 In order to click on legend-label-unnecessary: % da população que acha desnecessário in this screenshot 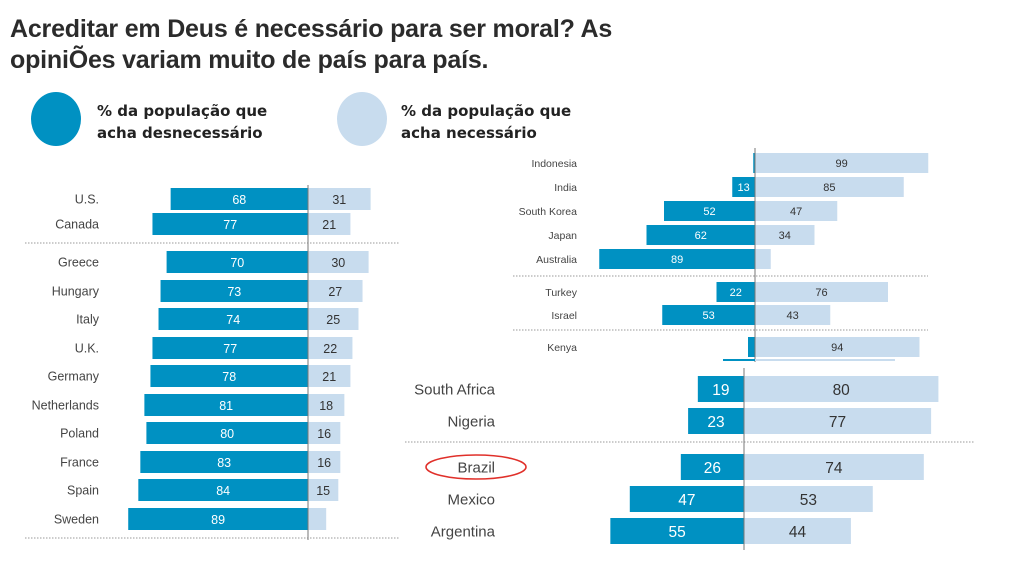, I will do `click(182, 122)`.